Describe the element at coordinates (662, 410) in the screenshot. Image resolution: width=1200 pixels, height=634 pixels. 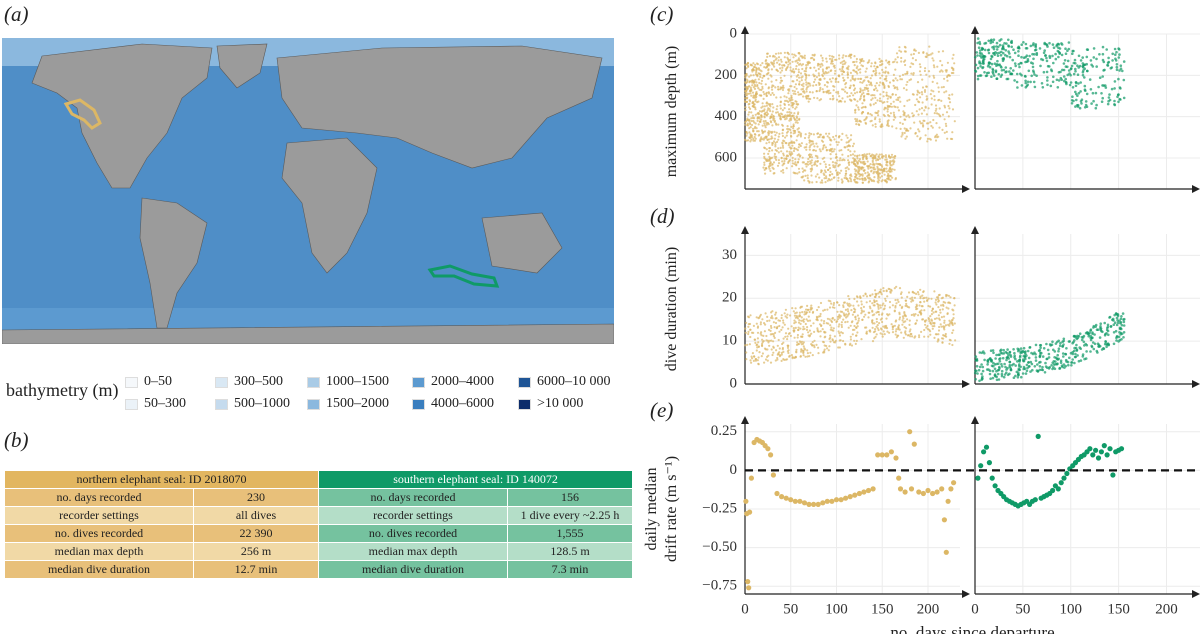
I see `panel-e-label: (e)` at that location.